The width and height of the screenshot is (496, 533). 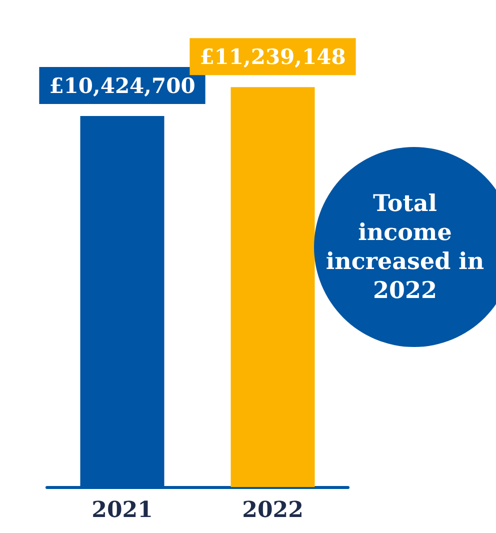 I want to click on data-label: £10,424,700, so click(x=122, y=85).